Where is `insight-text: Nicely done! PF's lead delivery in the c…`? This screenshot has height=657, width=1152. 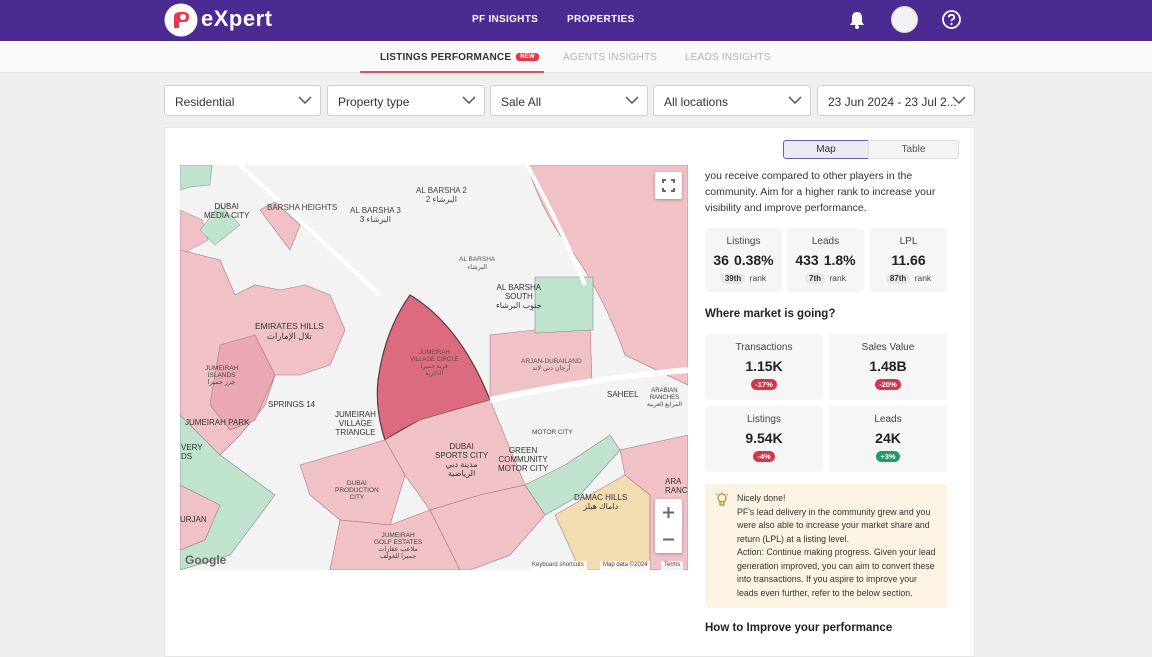
insight-text: Nicely done! PF's lead delivery in the c… is located at coordinates (836, 545).